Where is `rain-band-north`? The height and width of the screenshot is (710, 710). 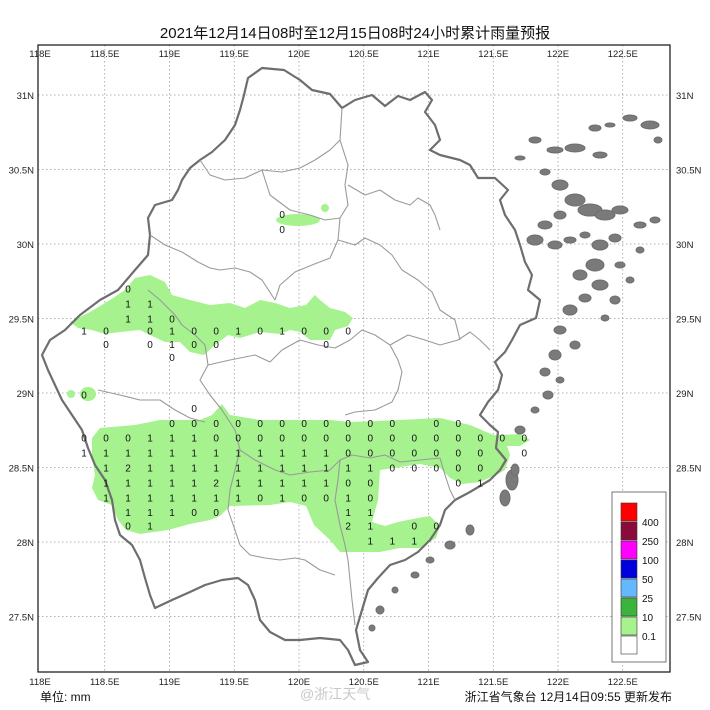
rain-band-north is located at coordinates (211, 315).